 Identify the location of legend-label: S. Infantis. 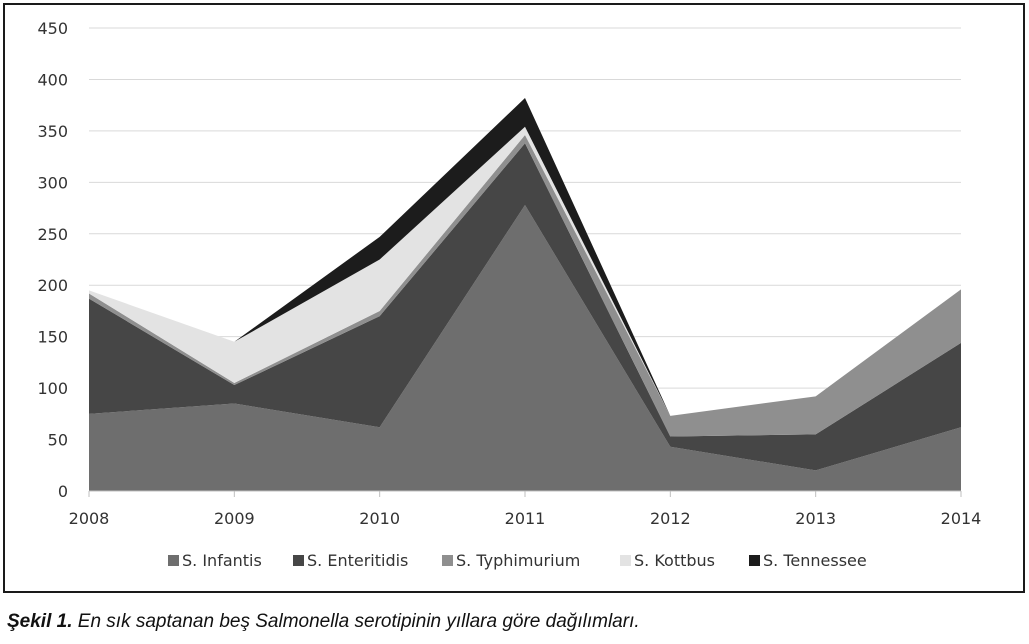
(222, 560).